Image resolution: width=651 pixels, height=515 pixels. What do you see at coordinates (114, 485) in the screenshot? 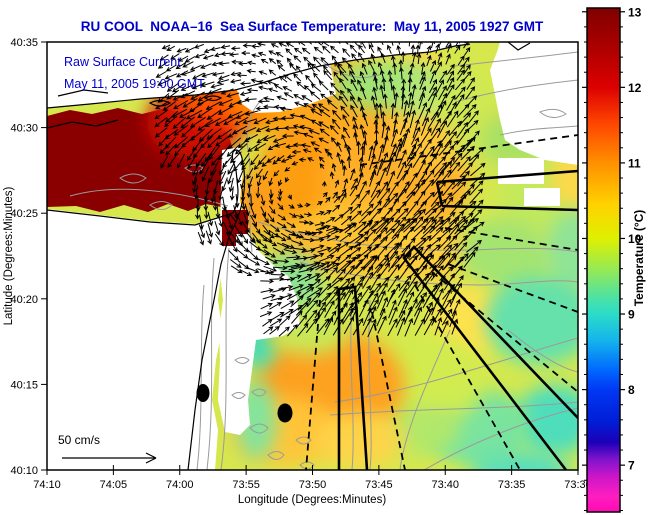
I see `x-tick-label: 74:05` at bounding box center [114, 485].